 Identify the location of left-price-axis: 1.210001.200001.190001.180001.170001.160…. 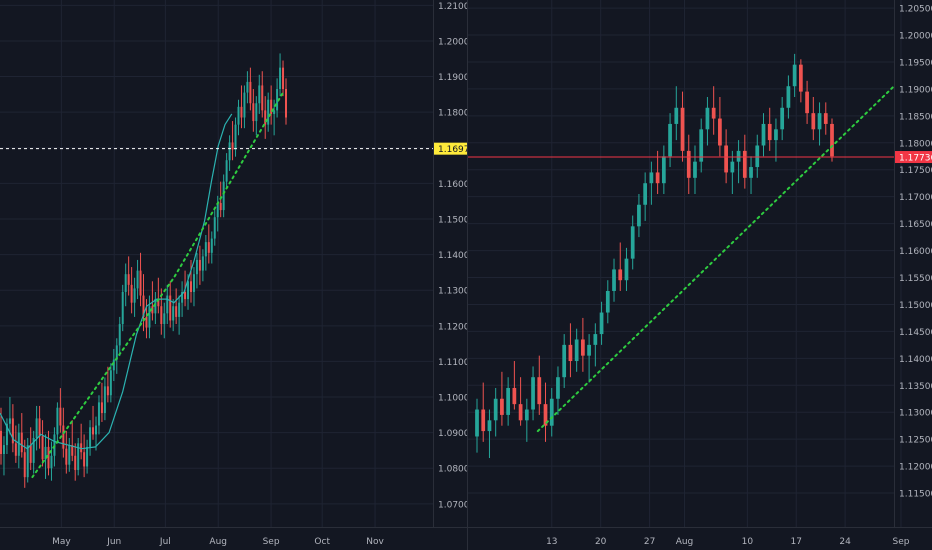
(450, 263).